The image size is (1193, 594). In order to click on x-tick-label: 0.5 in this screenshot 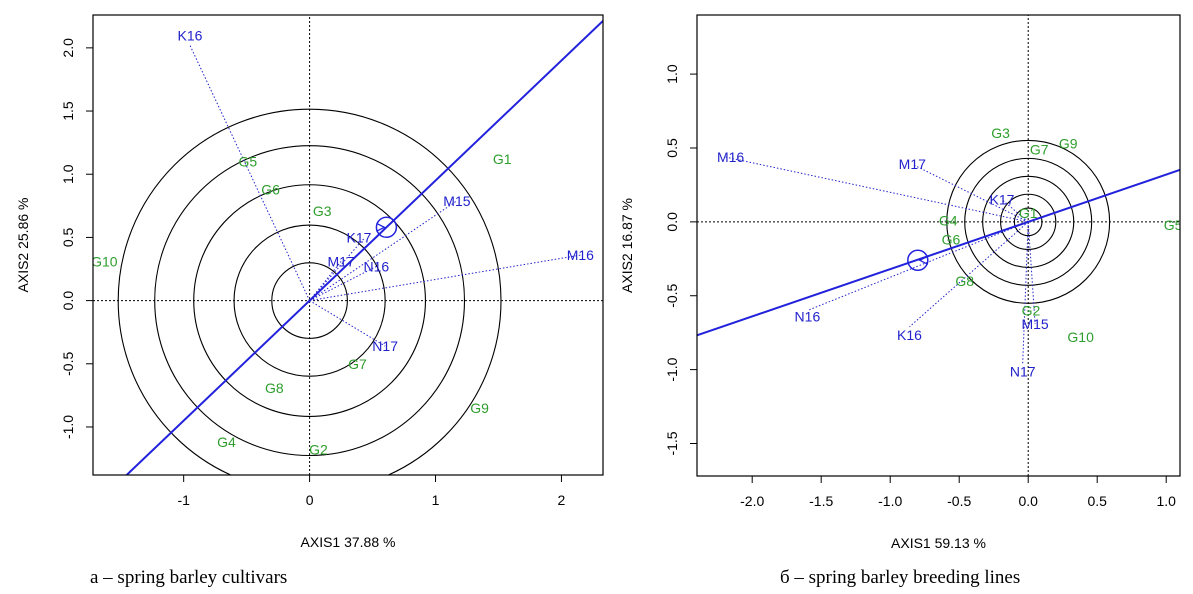, I will do `click(1097, 501)`.